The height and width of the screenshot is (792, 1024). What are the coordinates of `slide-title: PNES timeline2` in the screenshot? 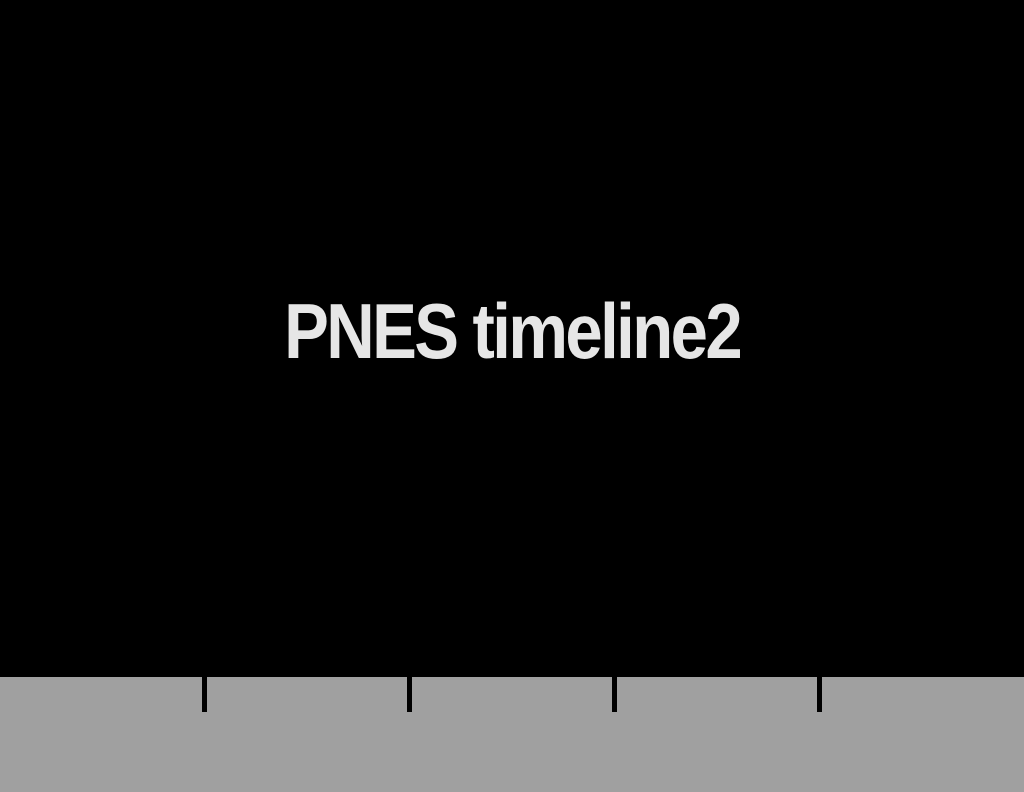 It's located at (513, 331).